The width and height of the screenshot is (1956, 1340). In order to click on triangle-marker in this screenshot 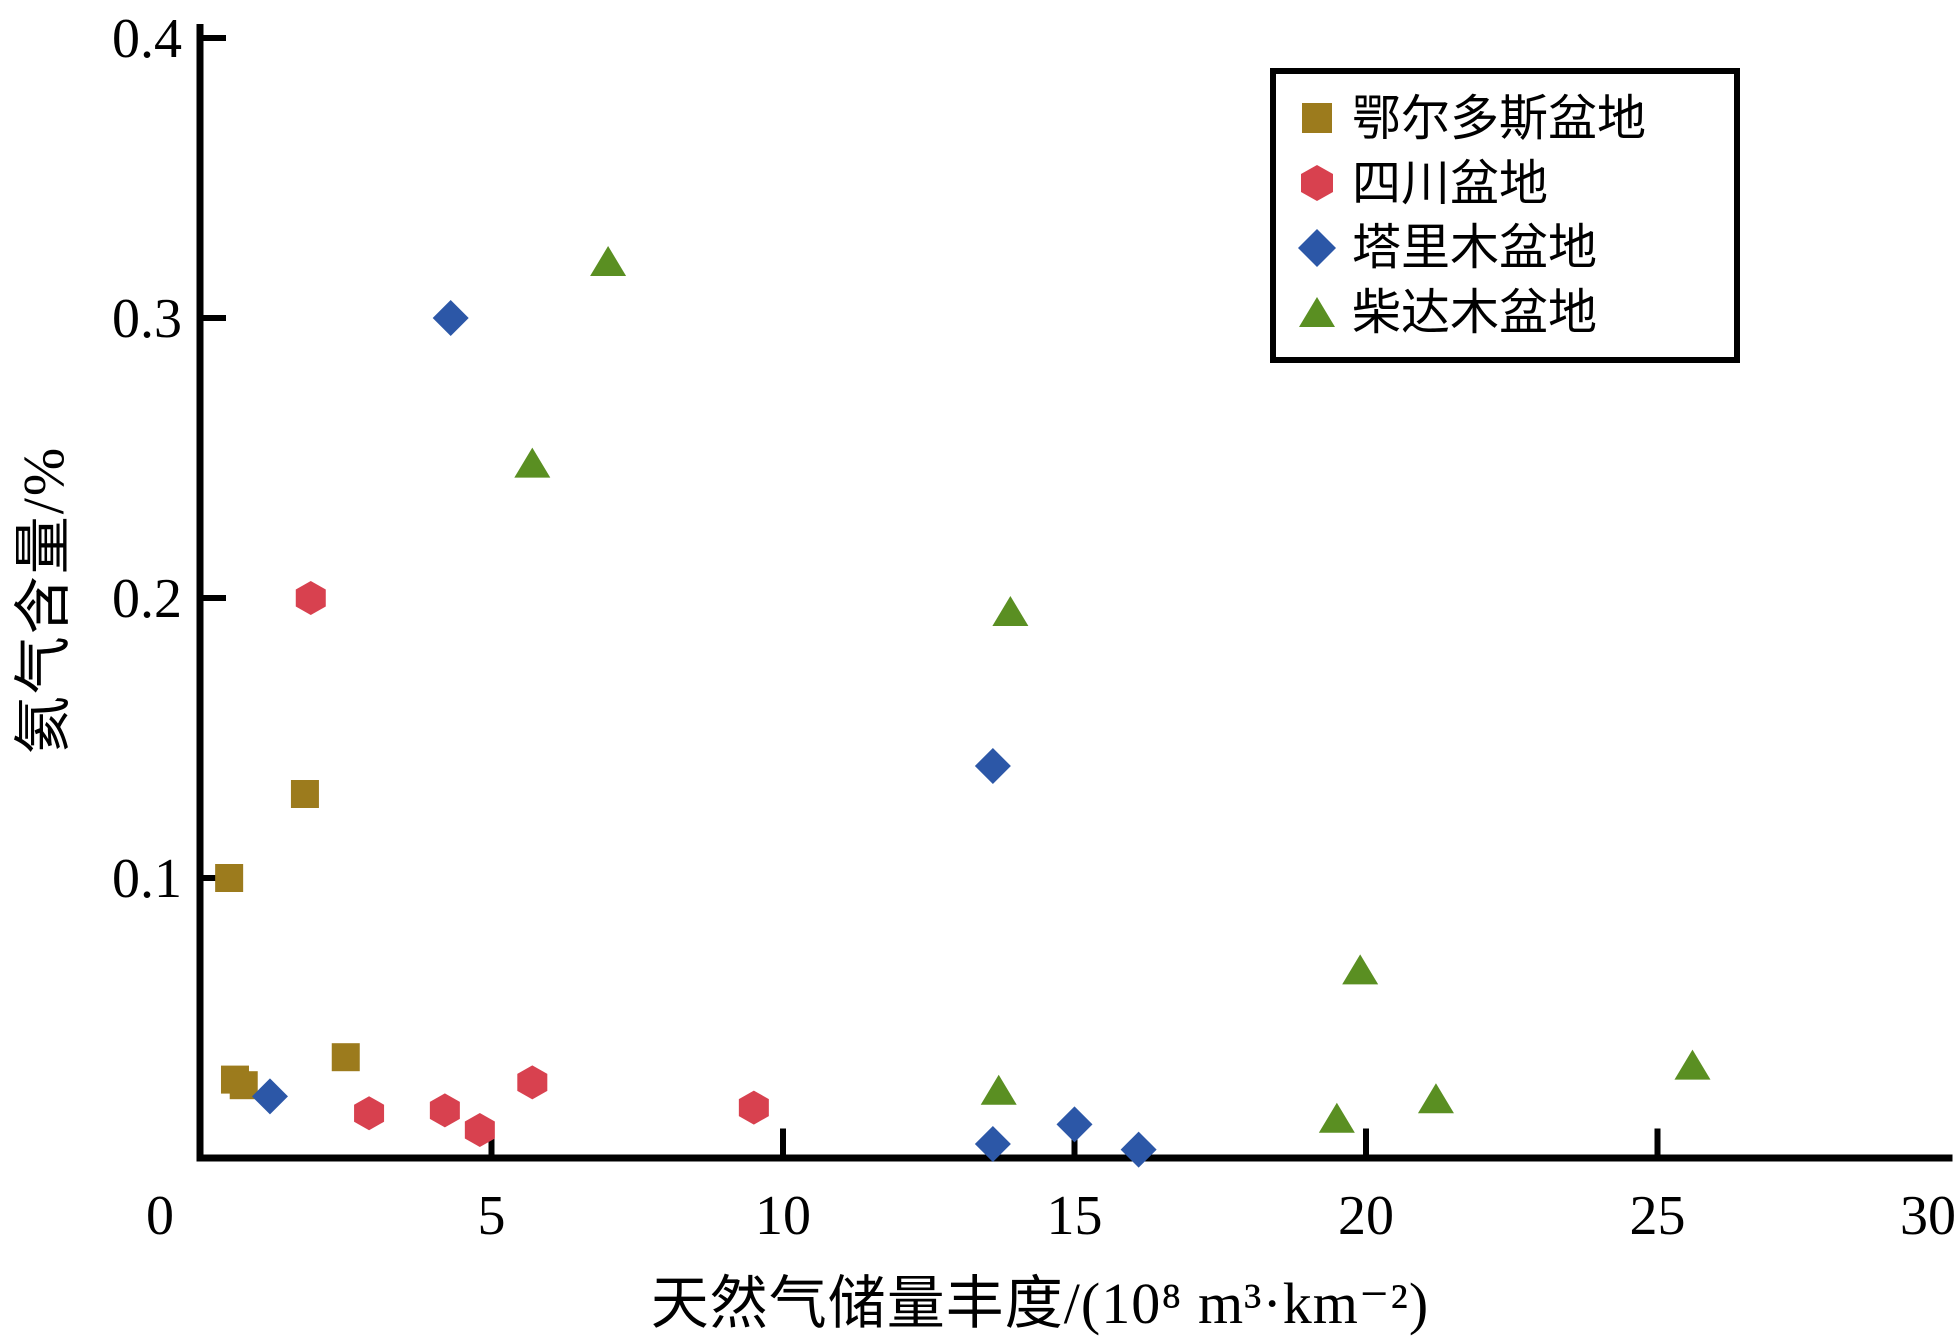, I will do `click(1317, 311)`.